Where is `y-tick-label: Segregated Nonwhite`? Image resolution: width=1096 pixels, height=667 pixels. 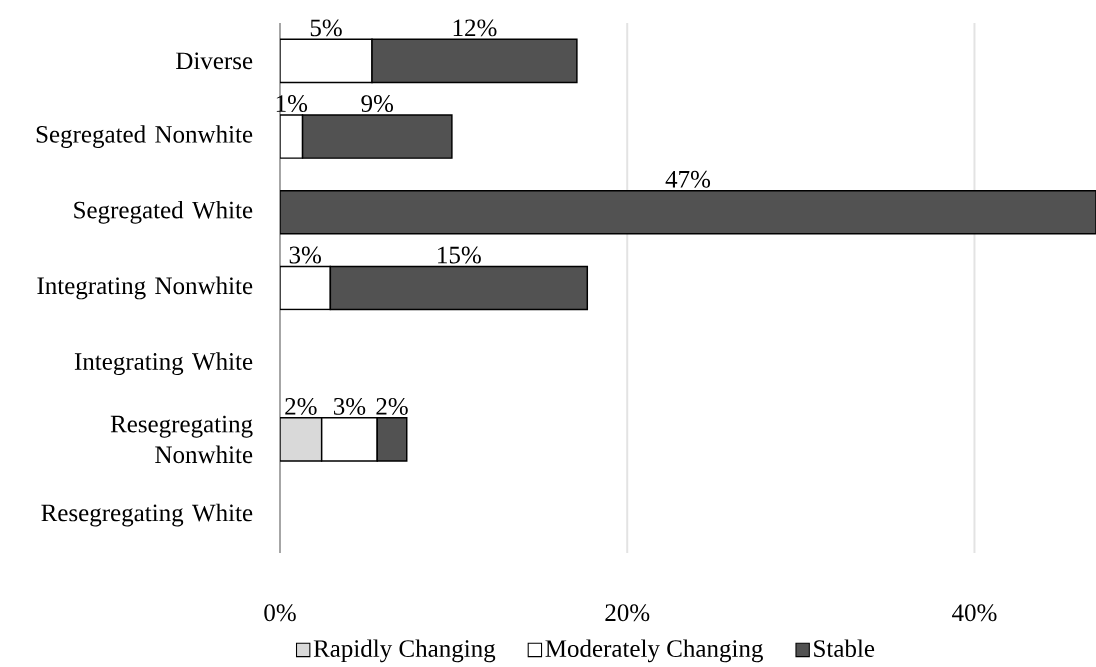 y-tick-label: Segregated Nonwhite is located at coordinates (144, 136).